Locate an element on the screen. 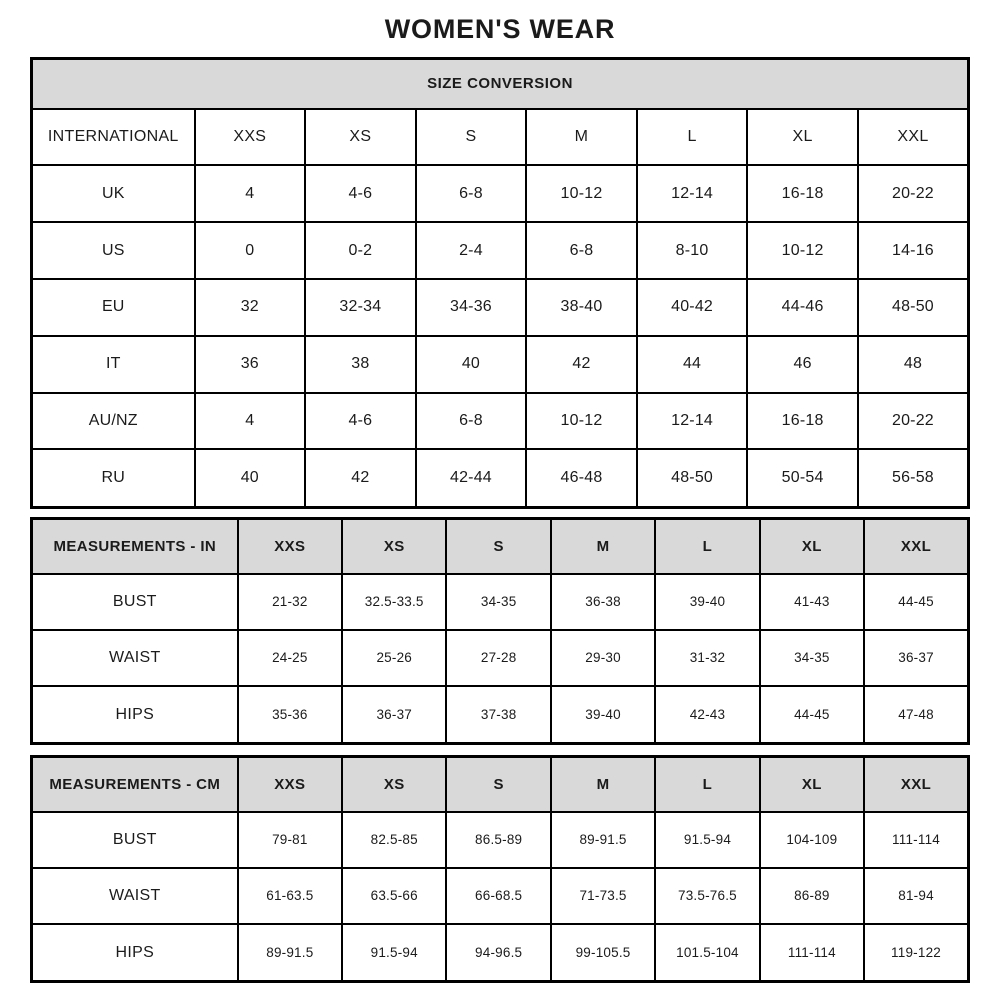 Image resolution: width=1000 pixels, height=1000 pixels. value-cell: 16-18 is located at coordinates (802, 194).